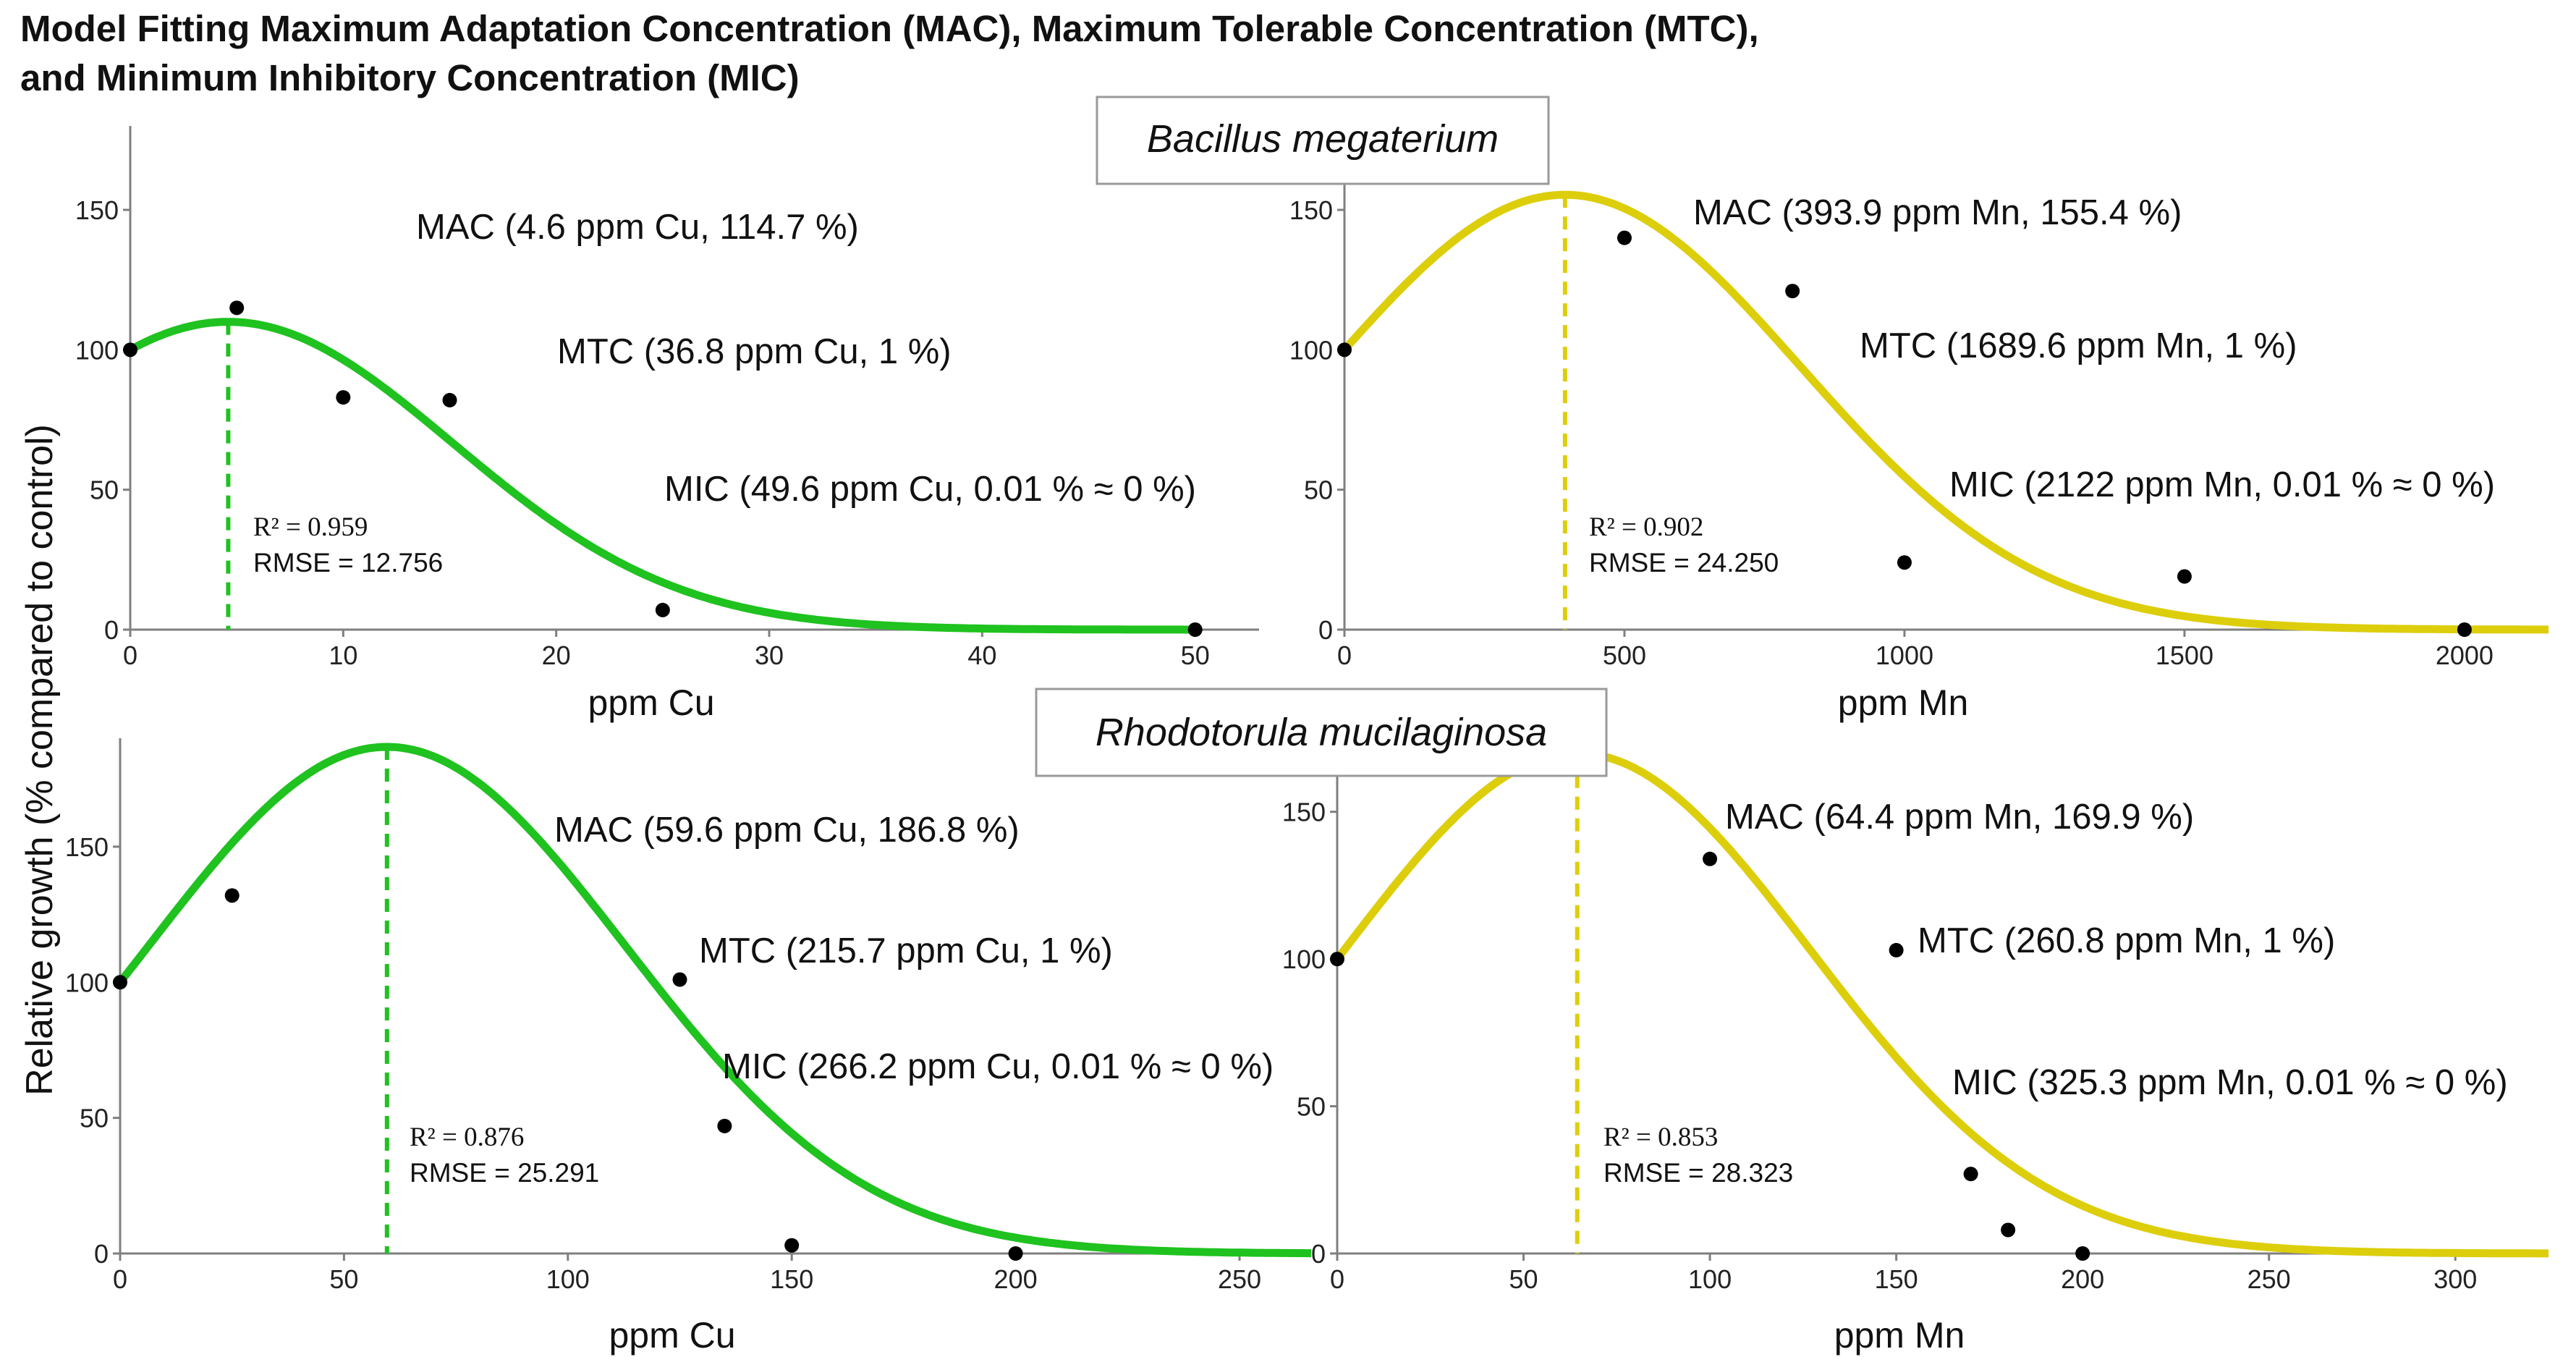 Image resolution: width=2576 pixels, height=1370 pixels. Describe the element at coordinates (504, 1173) in the screenshot. I see `rmse-label: RMSE = 25.291` at that location.